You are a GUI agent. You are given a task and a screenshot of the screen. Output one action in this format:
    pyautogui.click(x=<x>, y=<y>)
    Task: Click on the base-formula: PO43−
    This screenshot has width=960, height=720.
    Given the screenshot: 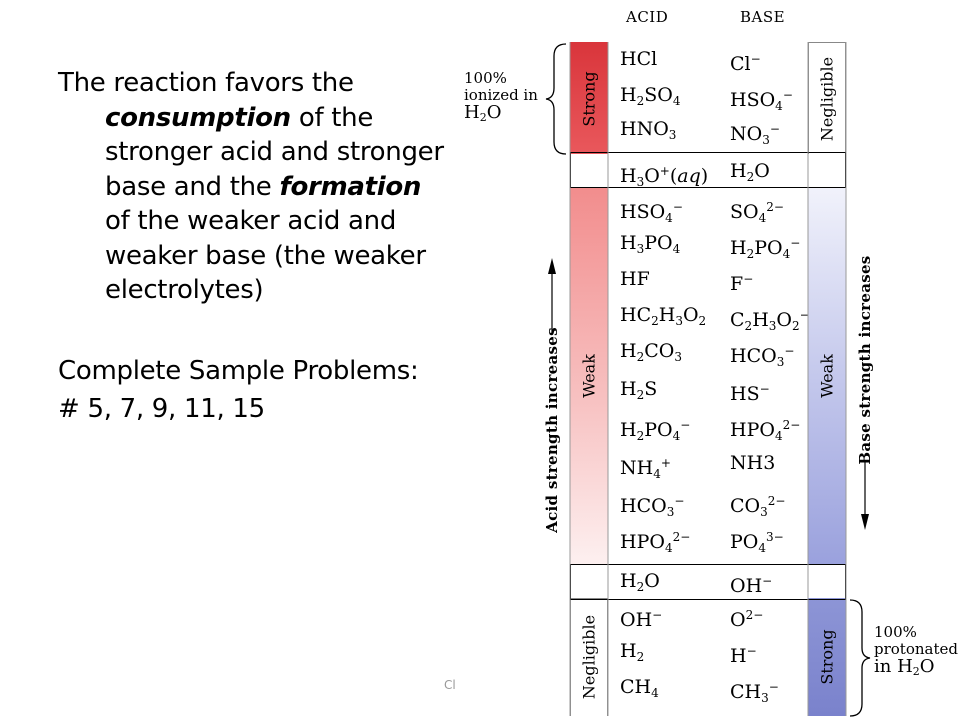 What is the action you would take?
    pyautogui.click(x=757, y=542)
    